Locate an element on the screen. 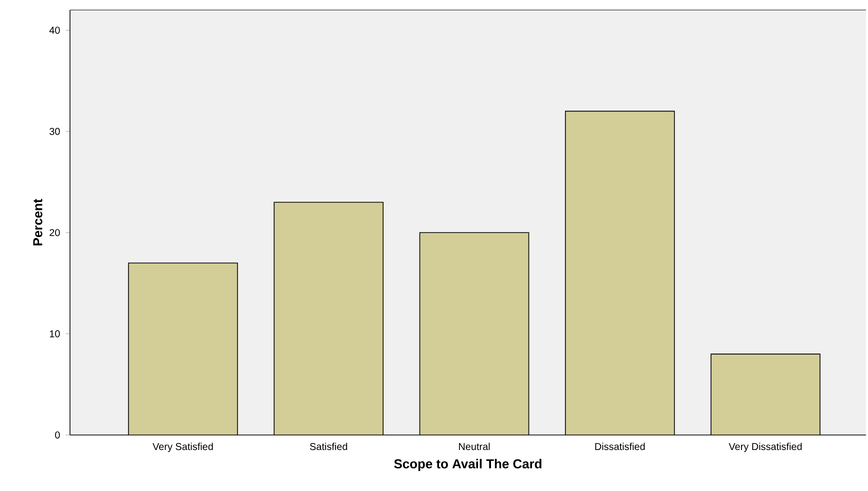  x-tick-label: Very Satisfied is located at coordinates (182, 447).